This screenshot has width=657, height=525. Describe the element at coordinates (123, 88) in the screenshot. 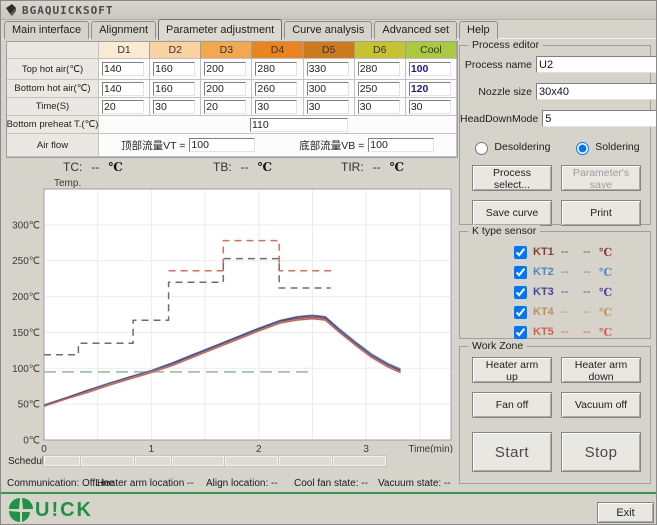

I see `bottom-hot-air-d1-input` at that location.